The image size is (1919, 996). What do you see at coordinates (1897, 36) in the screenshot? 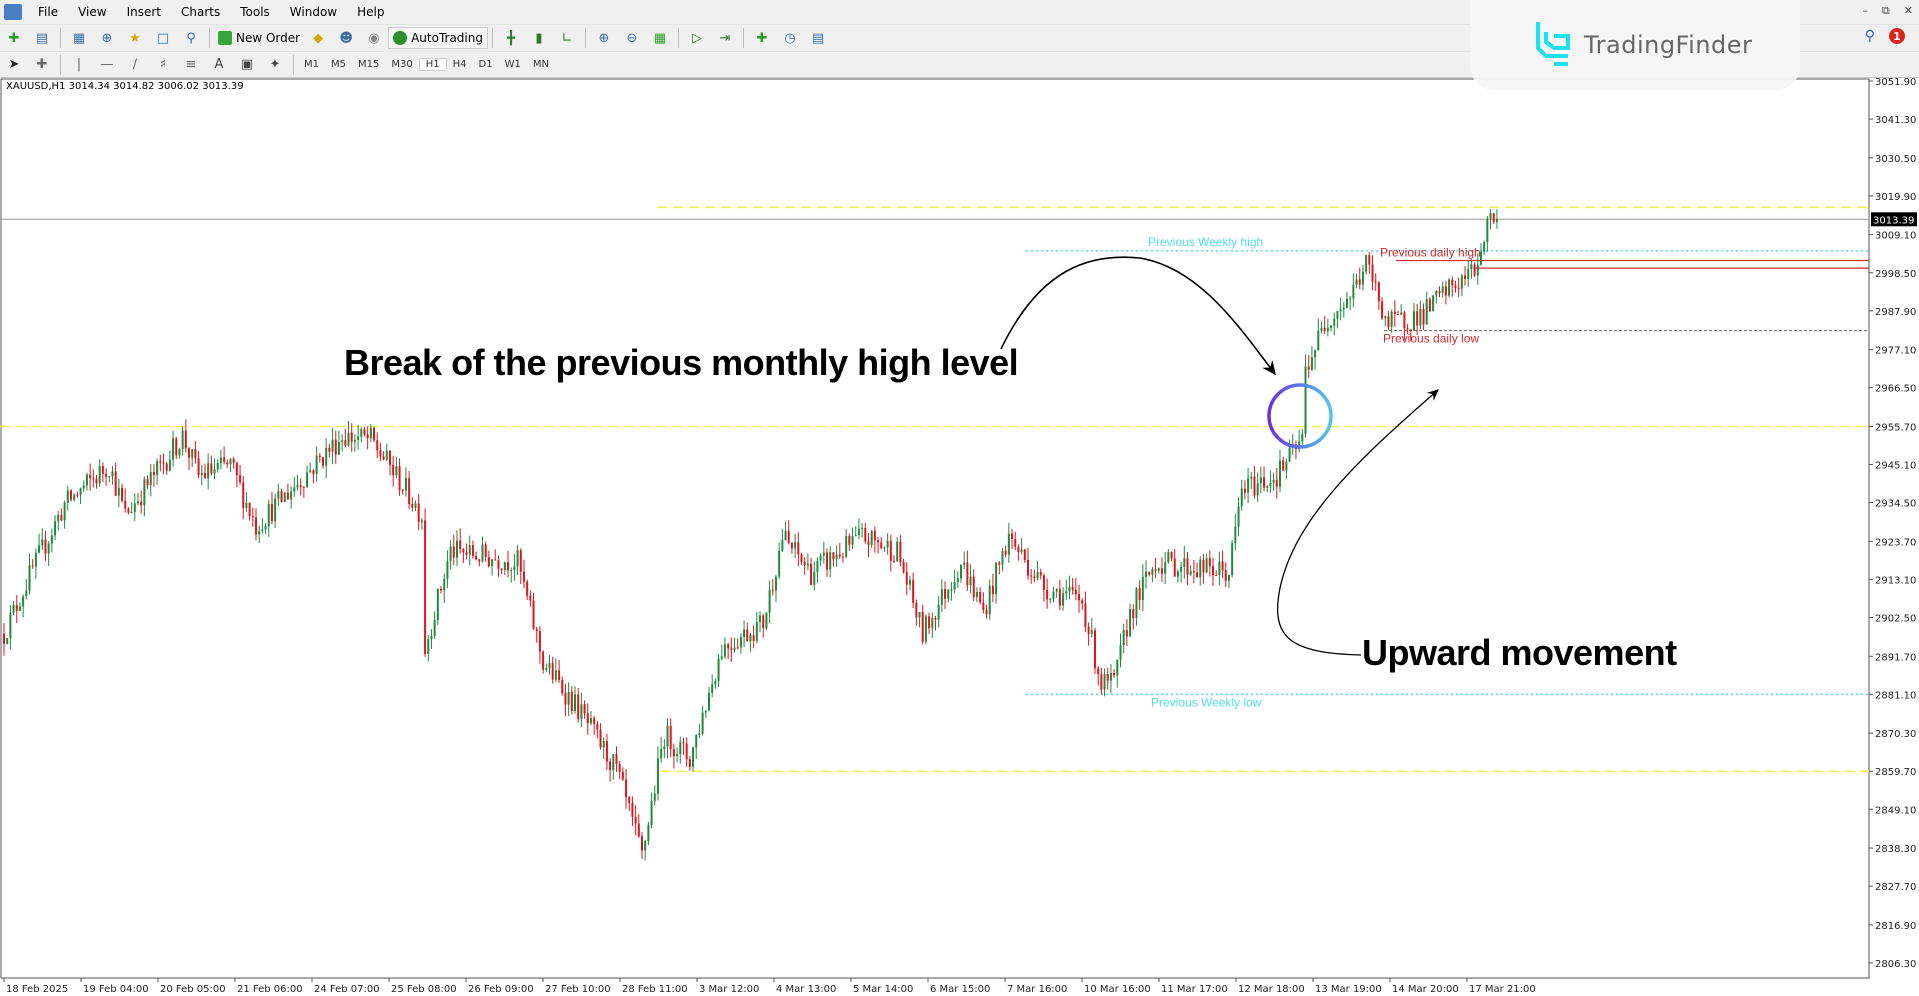
I see `notification-badge: 1` at bounding box center [1897, 36].